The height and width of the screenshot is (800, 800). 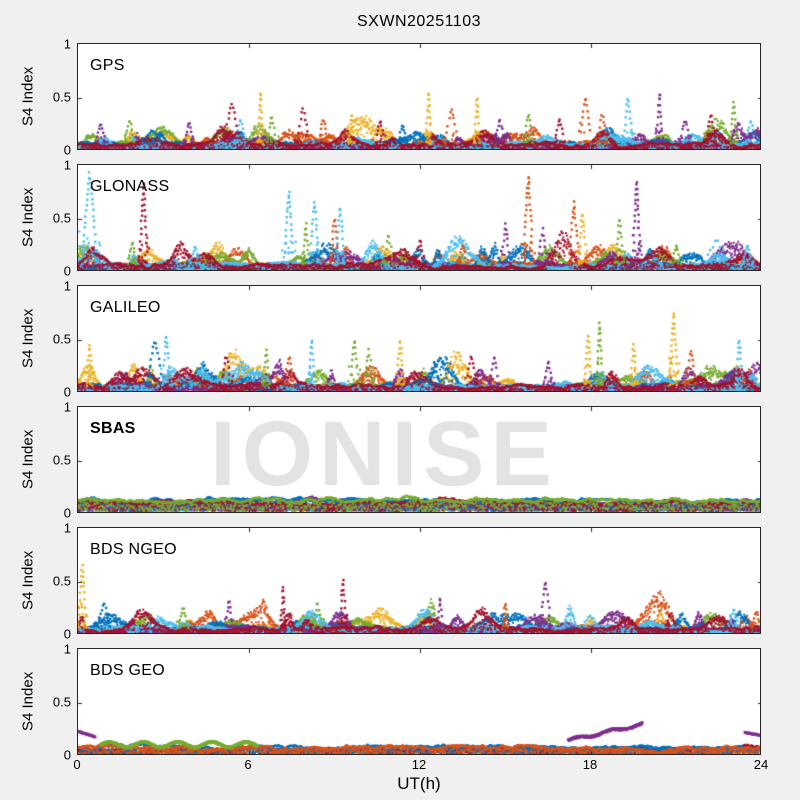 What do you see at coordinates (400, 766) in the screenshot?
I see `x-tick-labels: 0 6 12 18 24` at bounding box center [400, 766].